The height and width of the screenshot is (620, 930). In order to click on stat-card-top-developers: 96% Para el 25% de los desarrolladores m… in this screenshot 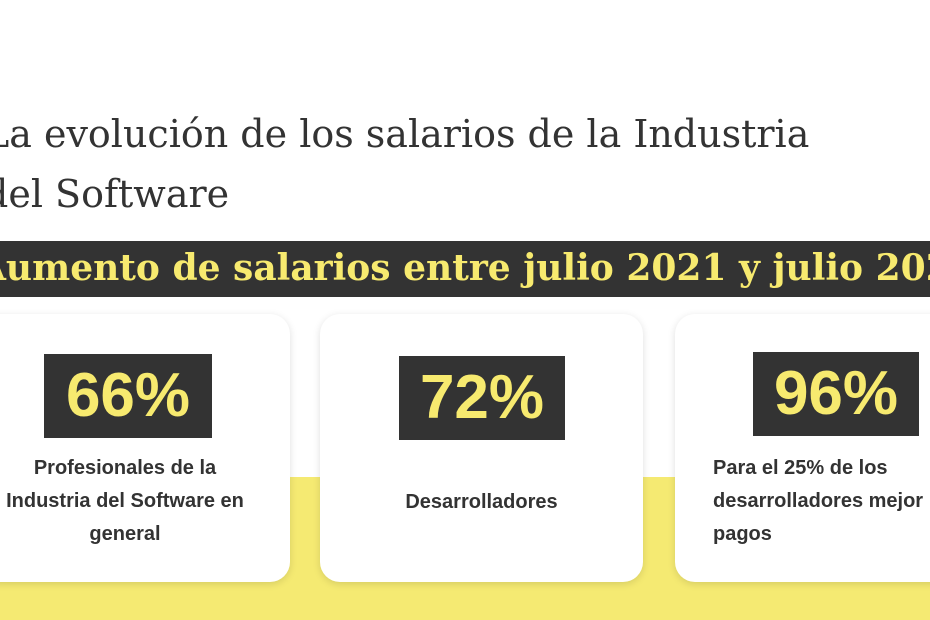, I will do `click(802, 448)`.